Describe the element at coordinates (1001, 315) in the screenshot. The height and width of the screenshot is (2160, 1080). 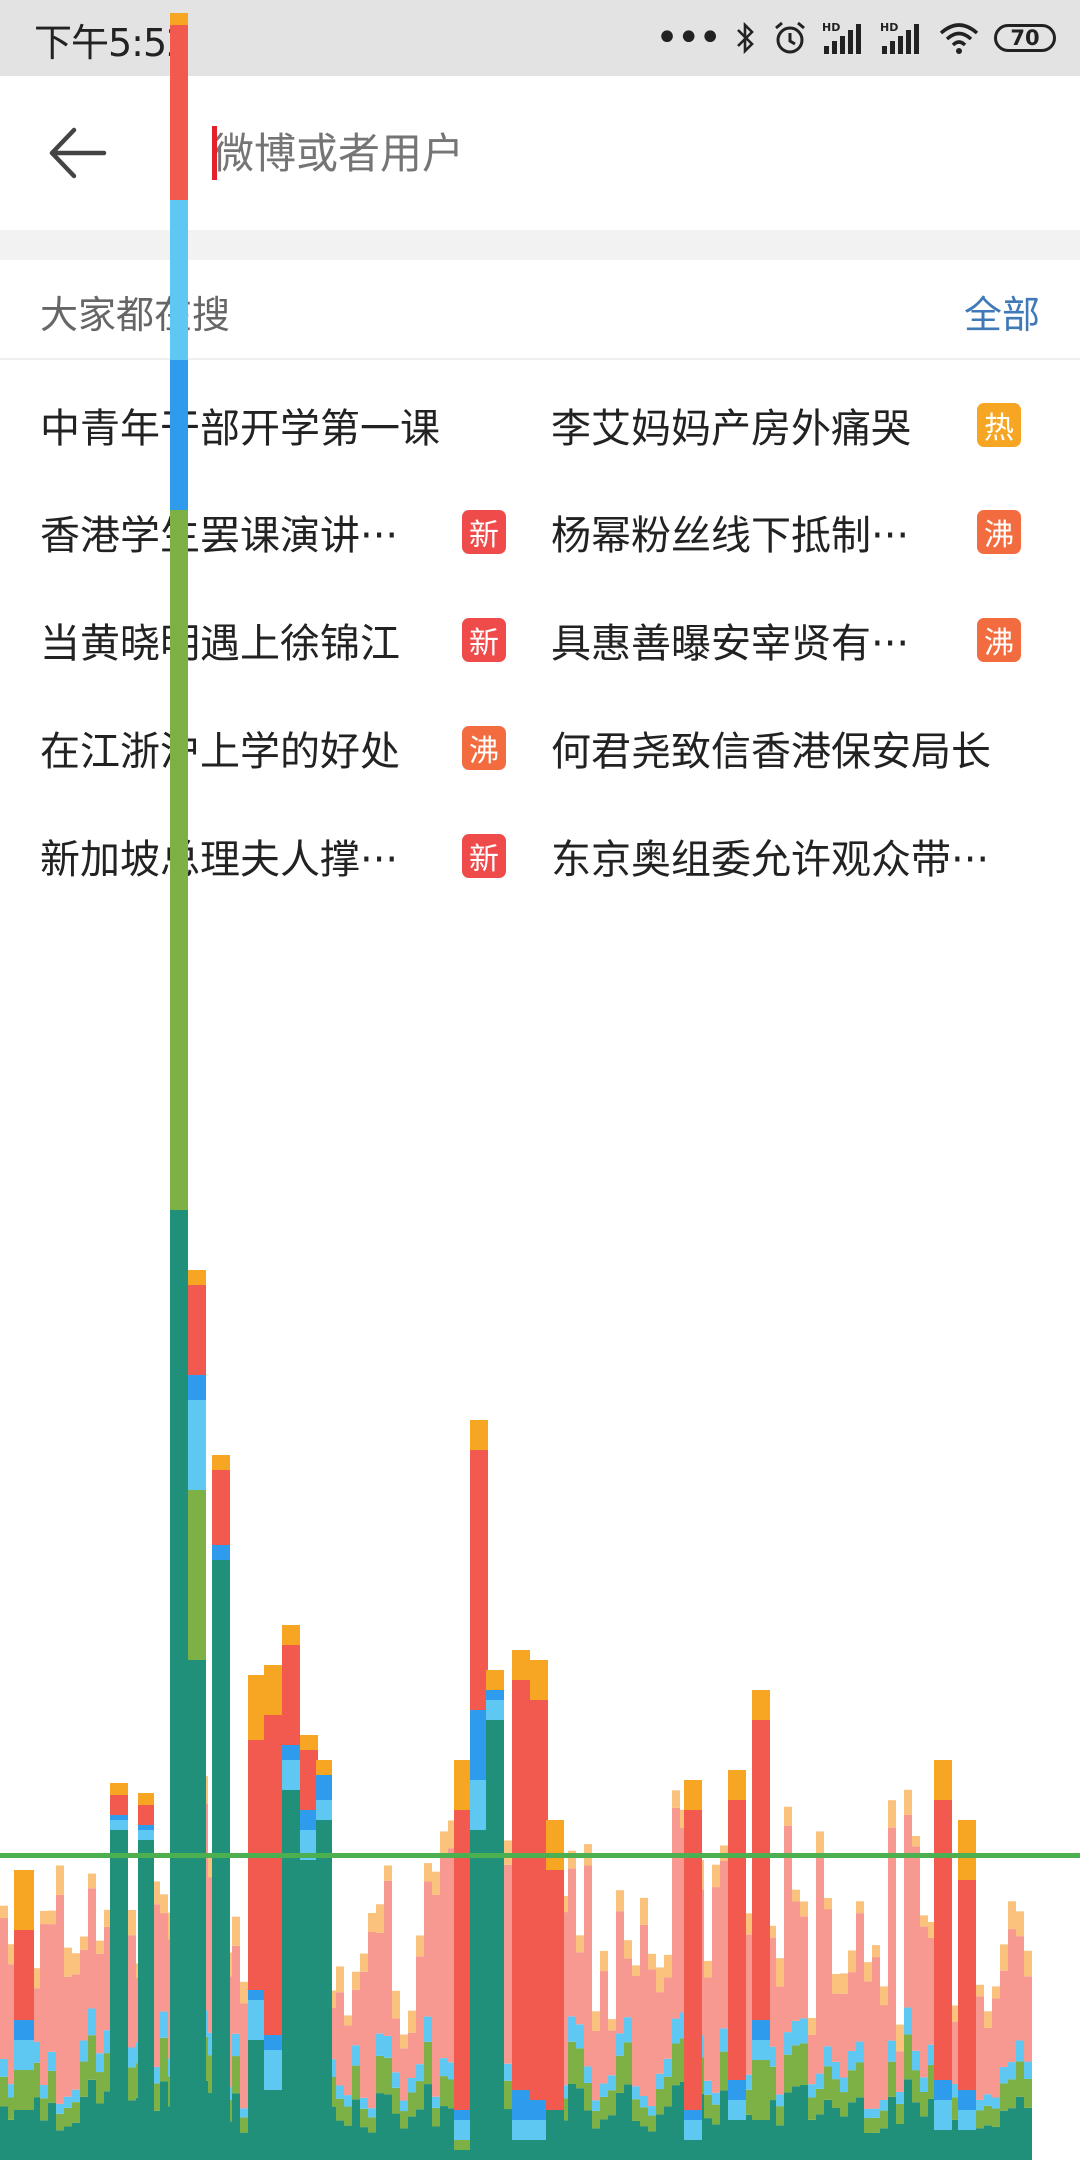
I see `view-all-link: 全部` at that location.